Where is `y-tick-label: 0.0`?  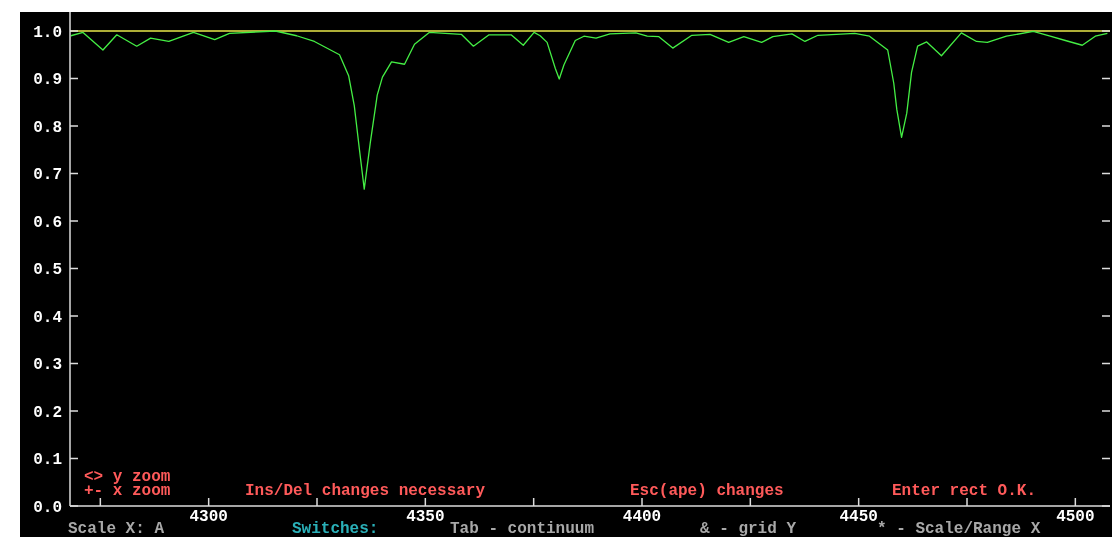
y-tick-label: 0.0 is located at coordinates (47, 507).